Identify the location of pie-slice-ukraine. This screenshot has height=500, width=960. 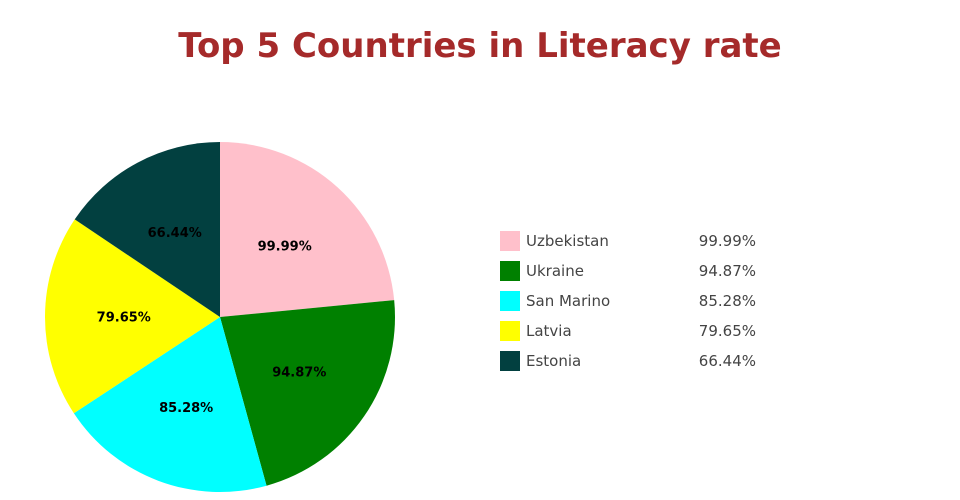
(307, 393).